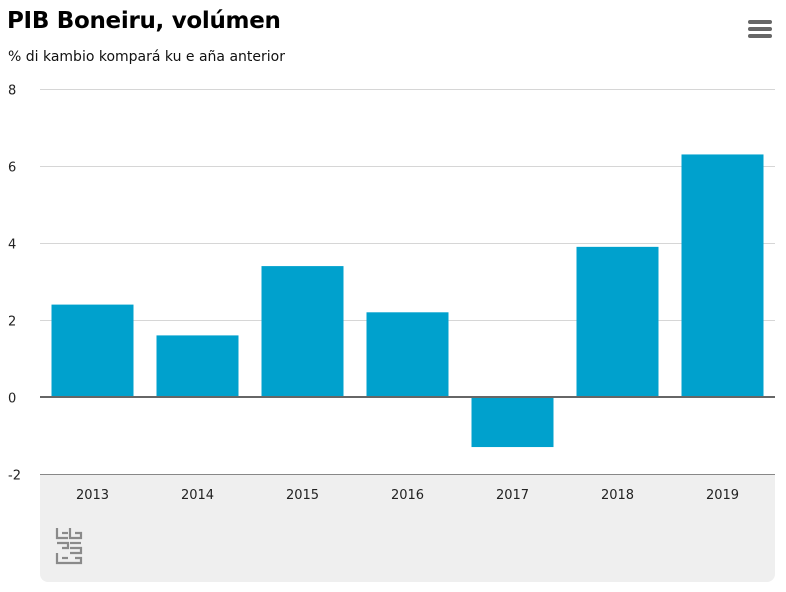 This screenshot has width=786, height=592. I want to click on y-tick-label: 6, so click(12, 168).